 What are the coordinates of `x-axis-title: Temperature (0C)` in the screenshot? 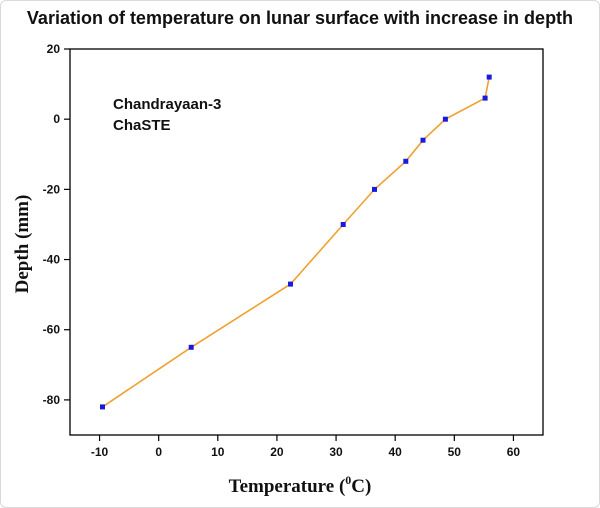 It's located at (300, 485).